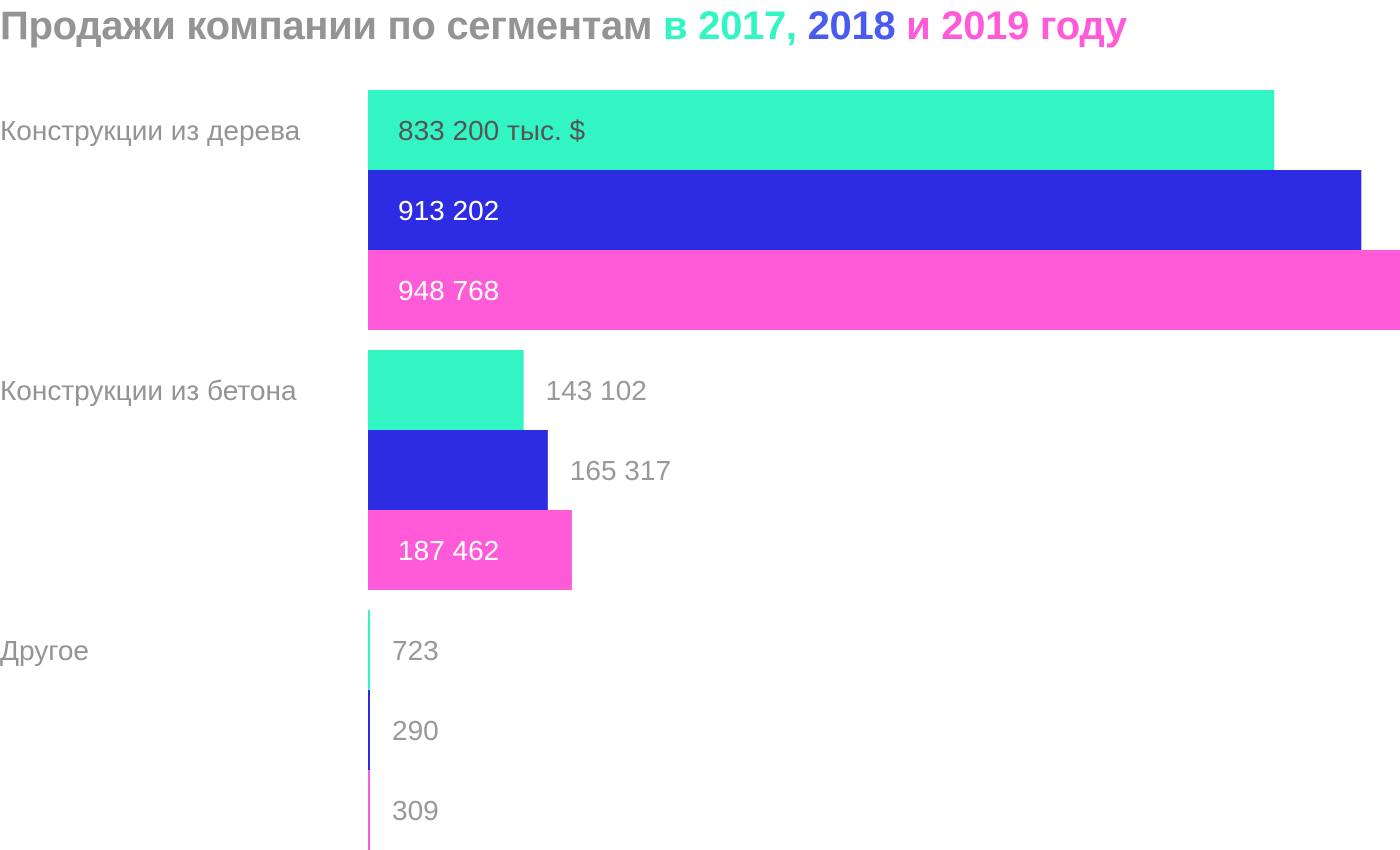  What do you see at coordinates (44, 650) in the screenshot?
I see `category-label: Другое` at bounding box center [44, 650].